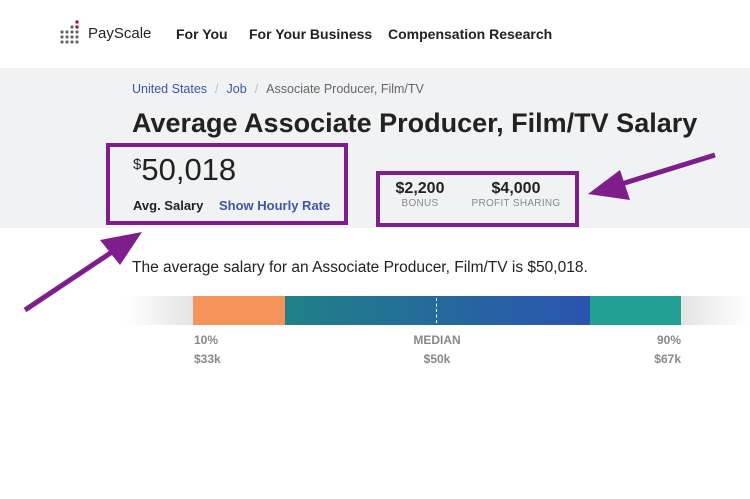  I want to click on median-value: $50k, so click(437, 359).